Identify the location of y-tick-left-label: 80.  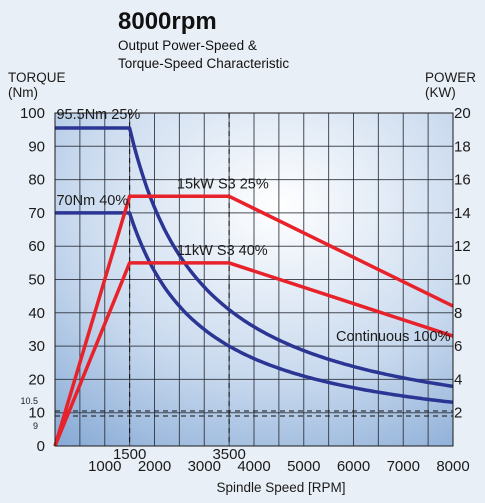
(36, 180).